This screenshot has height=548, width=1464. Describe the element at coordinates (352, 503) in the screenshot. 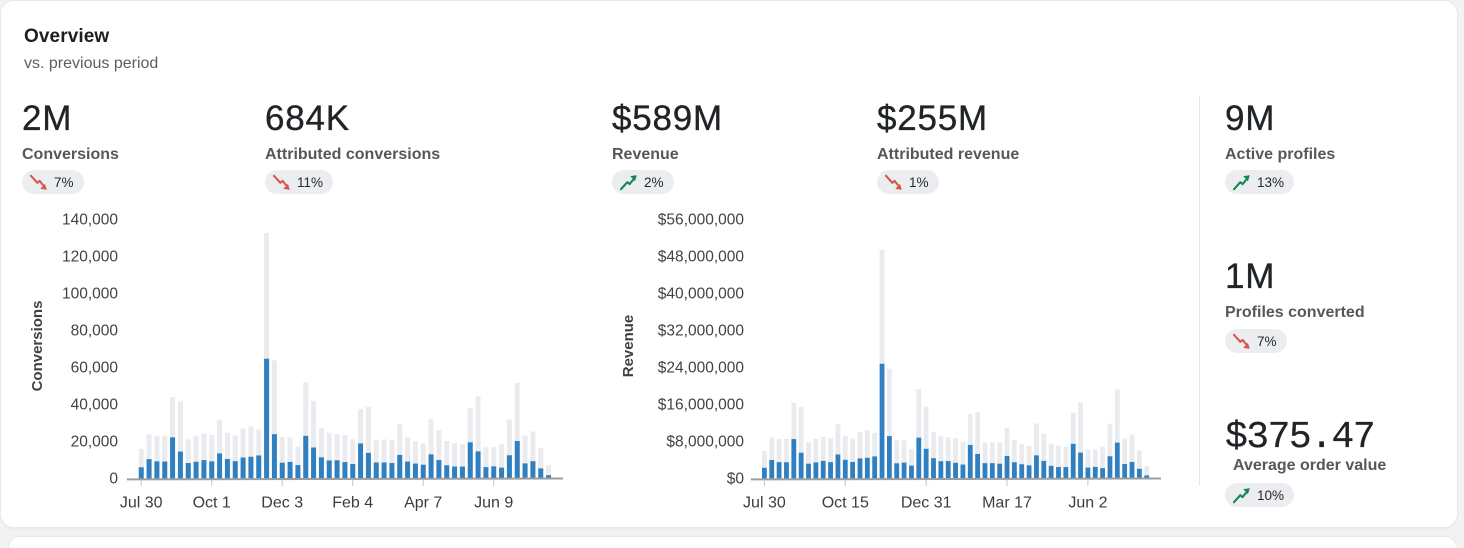

I see `svg-text: Feb 4` at that location.